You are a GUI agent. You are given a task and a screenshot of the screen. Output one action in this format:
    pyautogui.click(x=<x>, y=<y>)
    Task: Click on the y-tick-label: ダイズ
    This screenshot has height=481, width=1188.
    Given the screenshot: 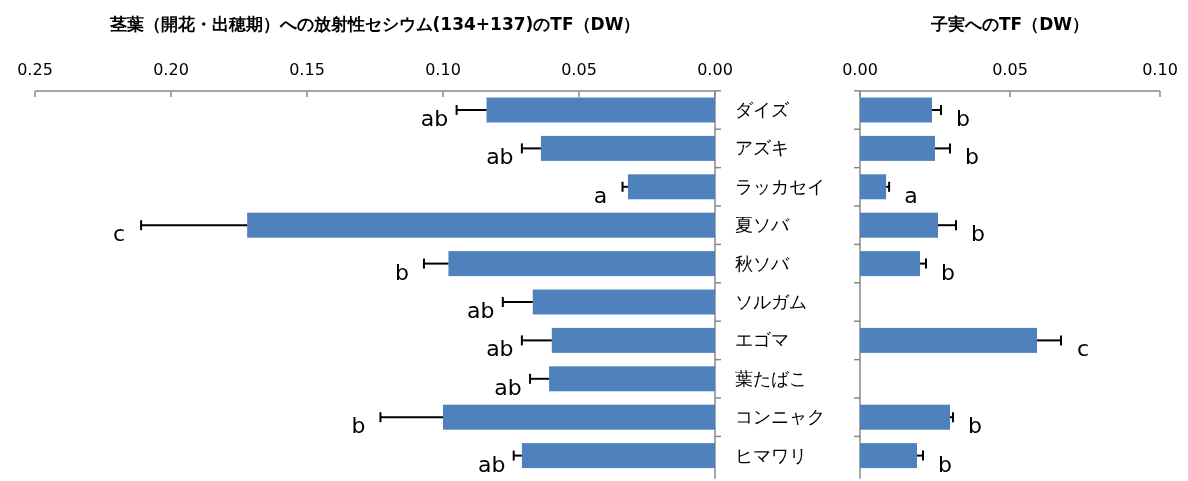 What is the action you would take?
    pyautogui.click(x=762, y=109)
    